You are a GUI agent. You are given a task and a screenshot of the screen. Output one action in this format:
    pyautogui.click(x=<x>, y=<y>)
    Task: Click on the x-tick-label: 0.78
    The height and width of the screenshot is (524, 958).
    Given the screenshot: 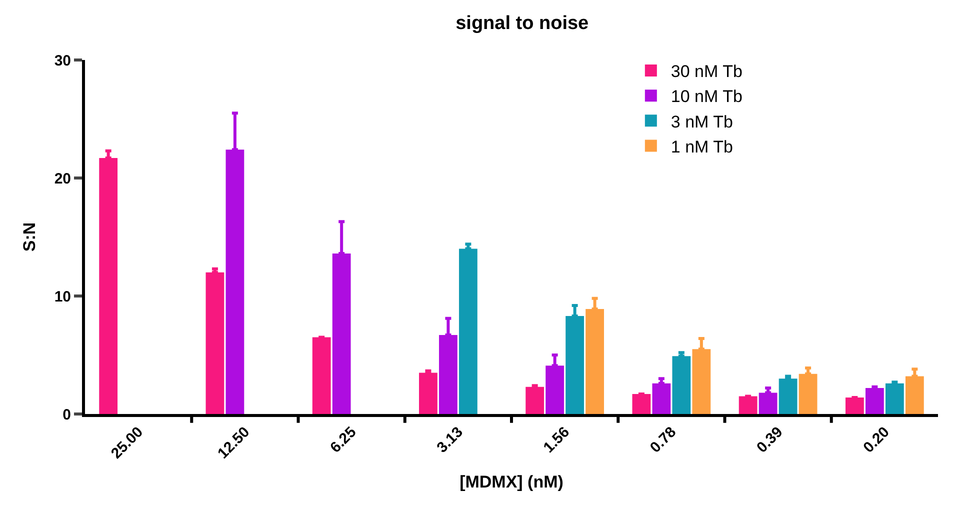 What is the action you would take?
    pyautogui.click(x=663, y=440)
    